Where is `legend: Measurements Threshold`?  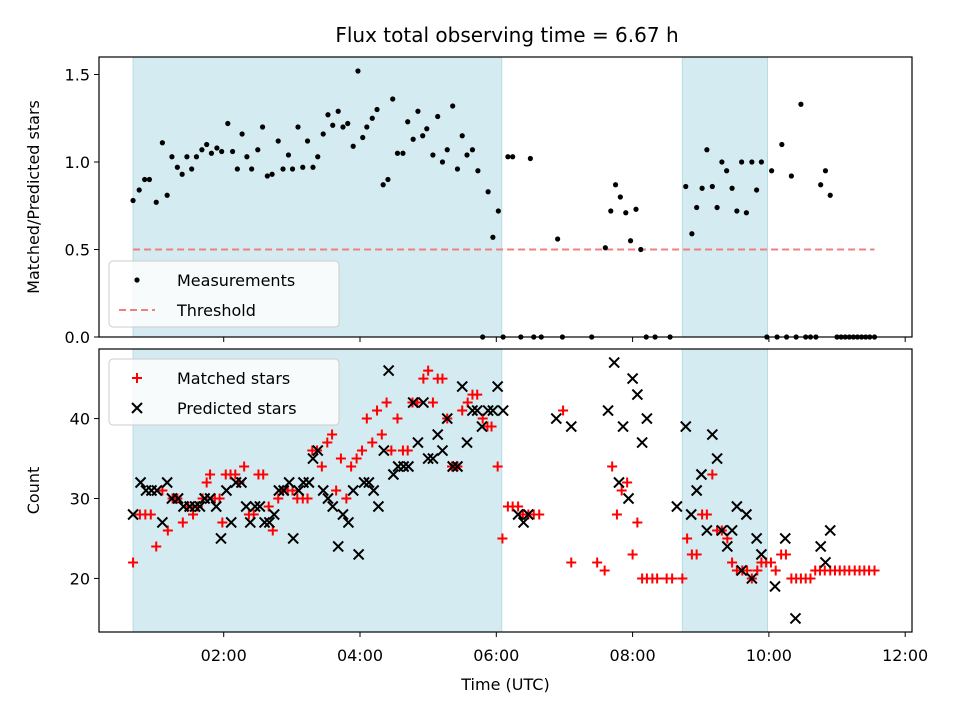
legend: Measurements Threshold is located at coordinates (224, 294).